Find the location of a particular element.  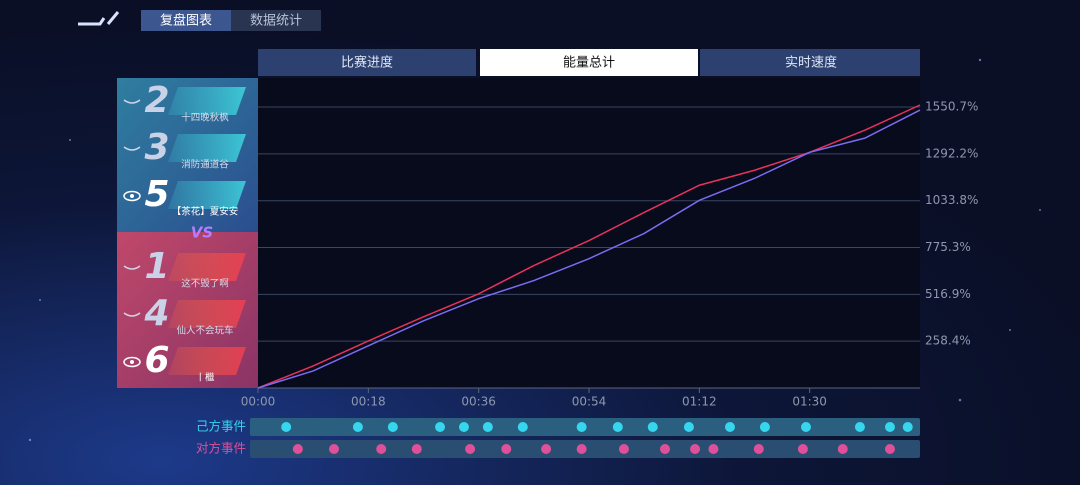

player-rank: 5 is located at coordinates (156, 194).